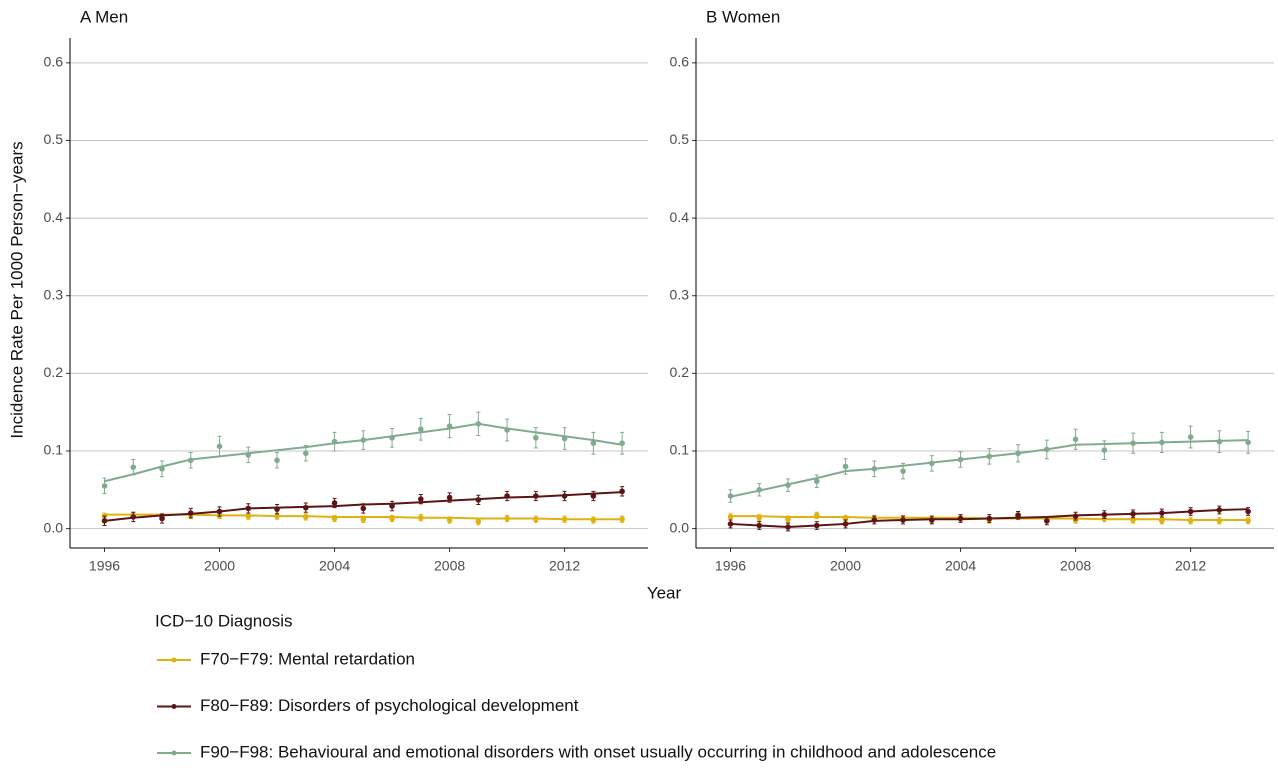 Image resolution: width=1278 pixels, height=770 pixels. What do you see at coordinates (224, 620) in the screenshot?
I see `legend-title: ICD−10 Diagnosis` at bounding box center [224, 620].